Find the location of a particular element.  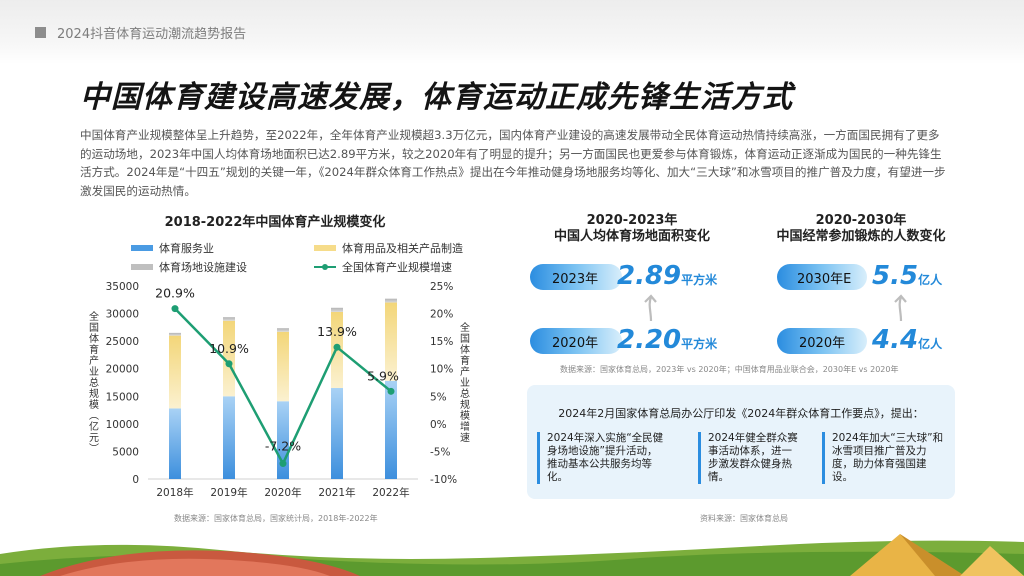

policy-item-3: 2024年加大“三大球”和冰雪项目推广普及力度，助力体育强国建设。 is located at coordinates (884, 458).